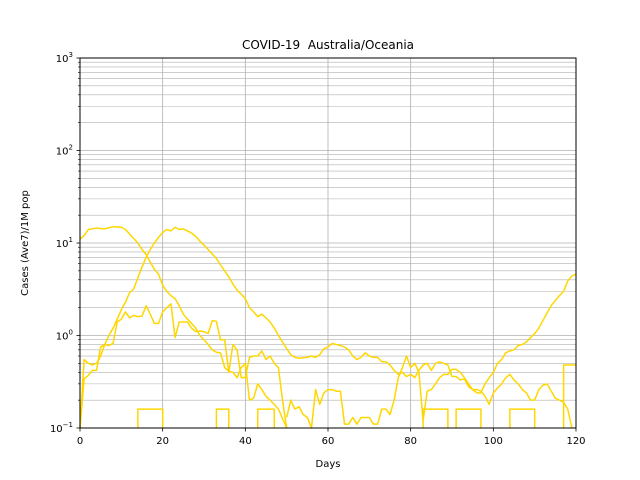  Describe the element at coordinates (493, 441) in the screenshot. I see `x-tick-label: 100` at that location.